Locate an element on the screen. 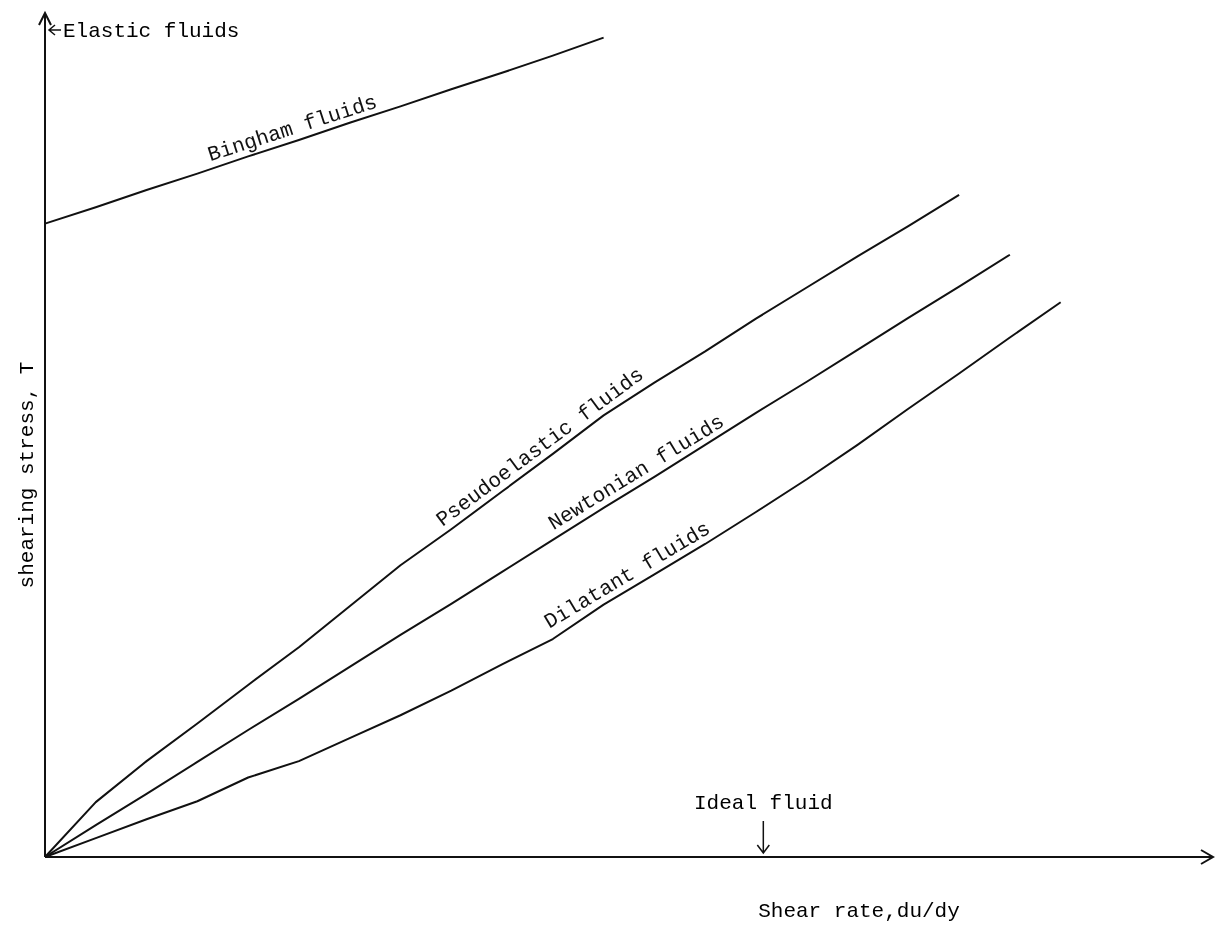 The image size is (1226, 941). y-axis-title: shearing stress, T is located at coordinates (27, 475).